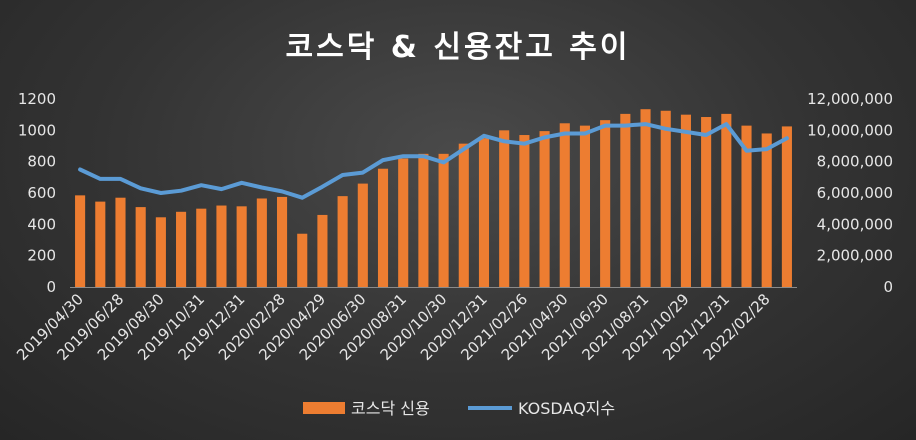 The image size is (916, 440). What do you see at coordinates (390, 408) in the screenshot?
I see `legend-label-bar: 코스닥 신용` at bounding box center [390, 408].